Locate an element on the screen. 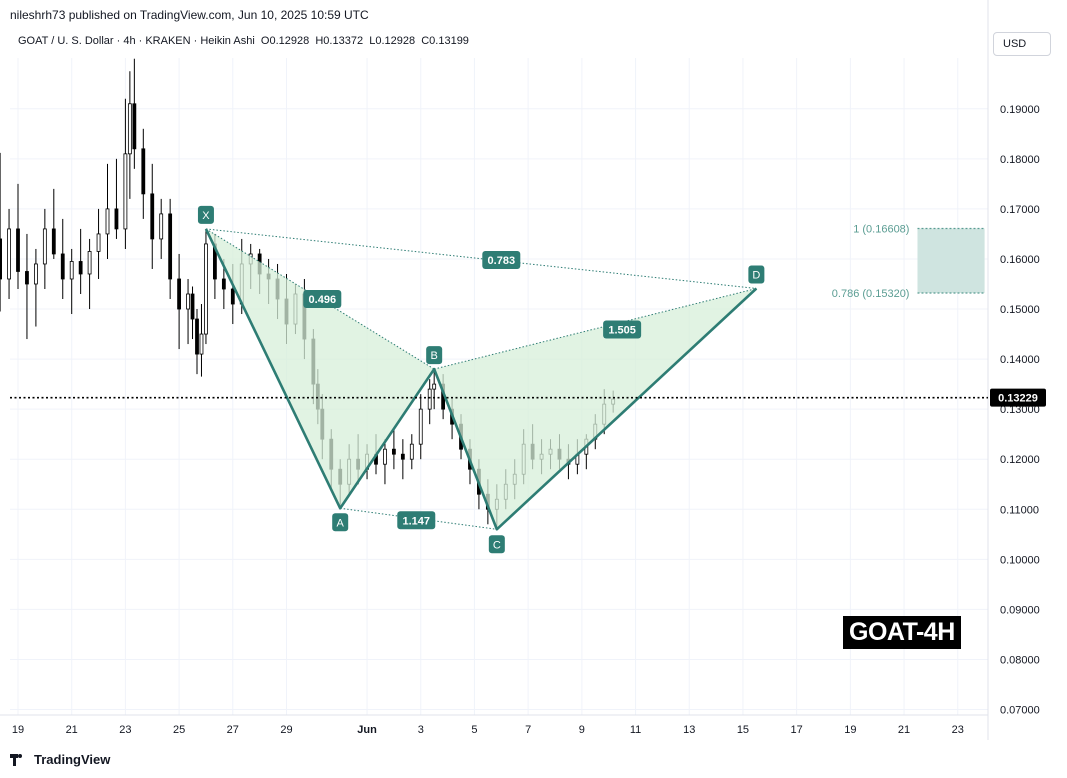  y-tick-label: 0.19000 is located at coordinates (1020, 110).